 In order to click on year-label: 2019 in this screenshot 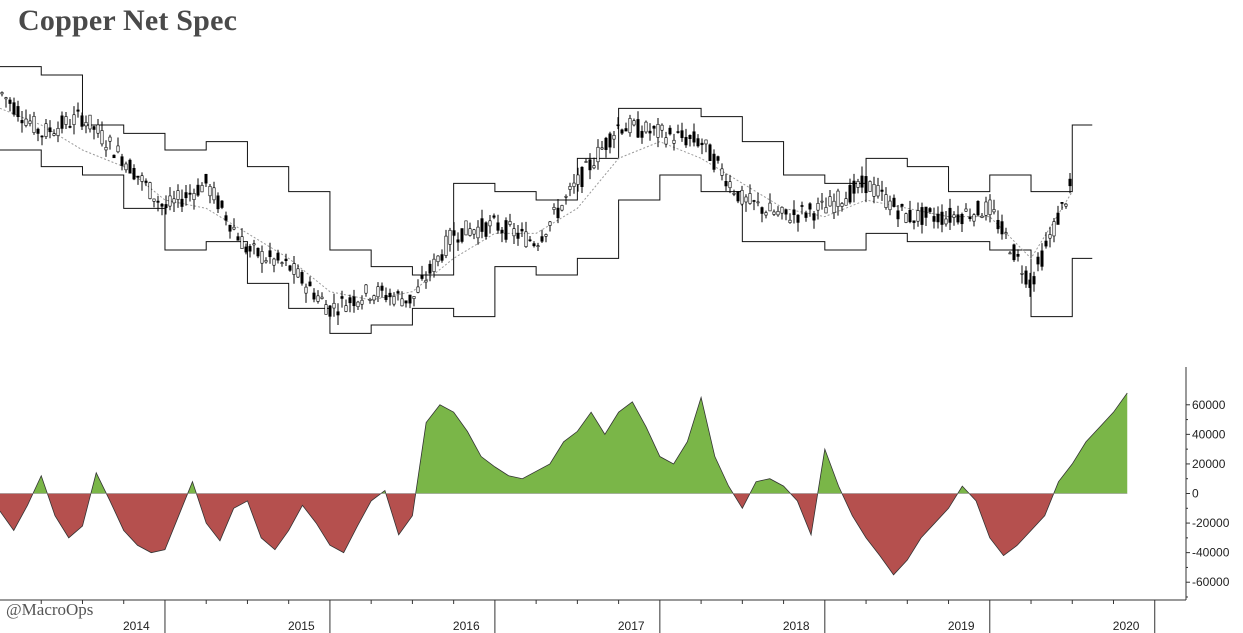, I will do `click(961, 626)`.